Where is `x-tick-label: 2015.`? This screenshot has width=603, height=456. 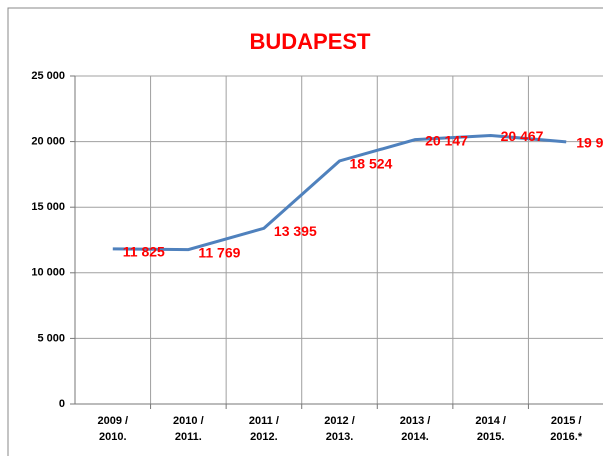
x-tick-label: 2015. is located at coordinates (491, 437).